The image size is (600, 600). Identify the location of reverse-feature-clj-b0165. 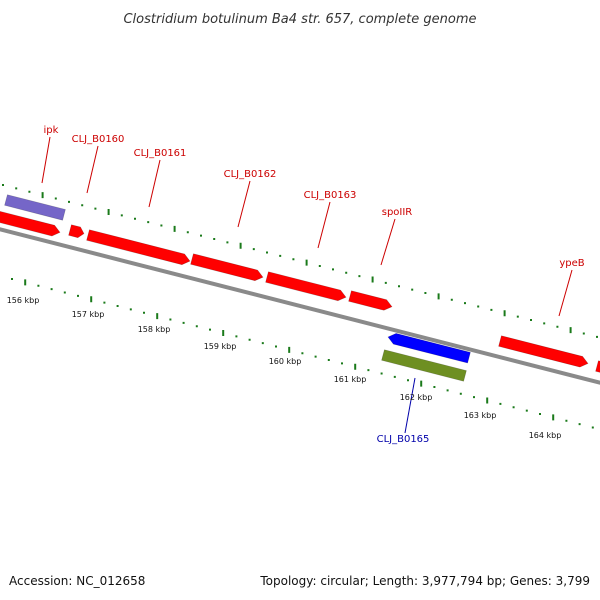
(424, 365).